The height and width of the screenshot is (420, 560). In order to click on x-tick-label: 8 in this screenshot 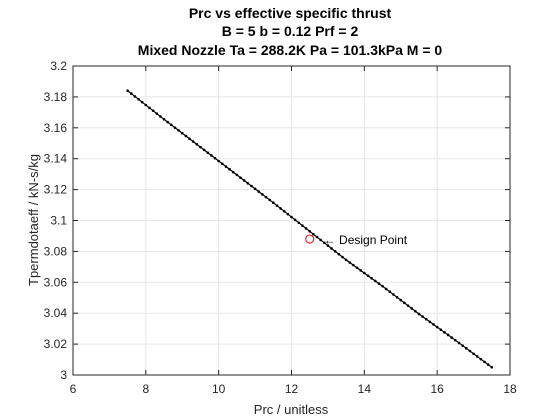, I will do `click(145, 389)`.